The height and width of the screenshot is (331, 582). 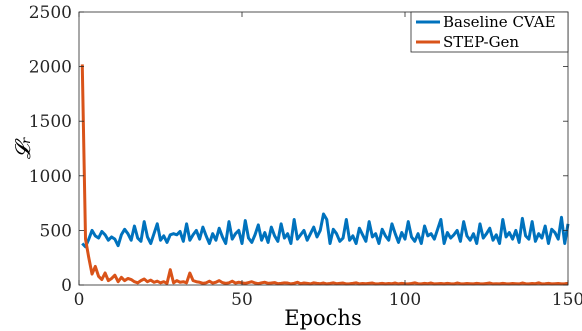 I want to click on legend-box, so click(x=489, y=32).